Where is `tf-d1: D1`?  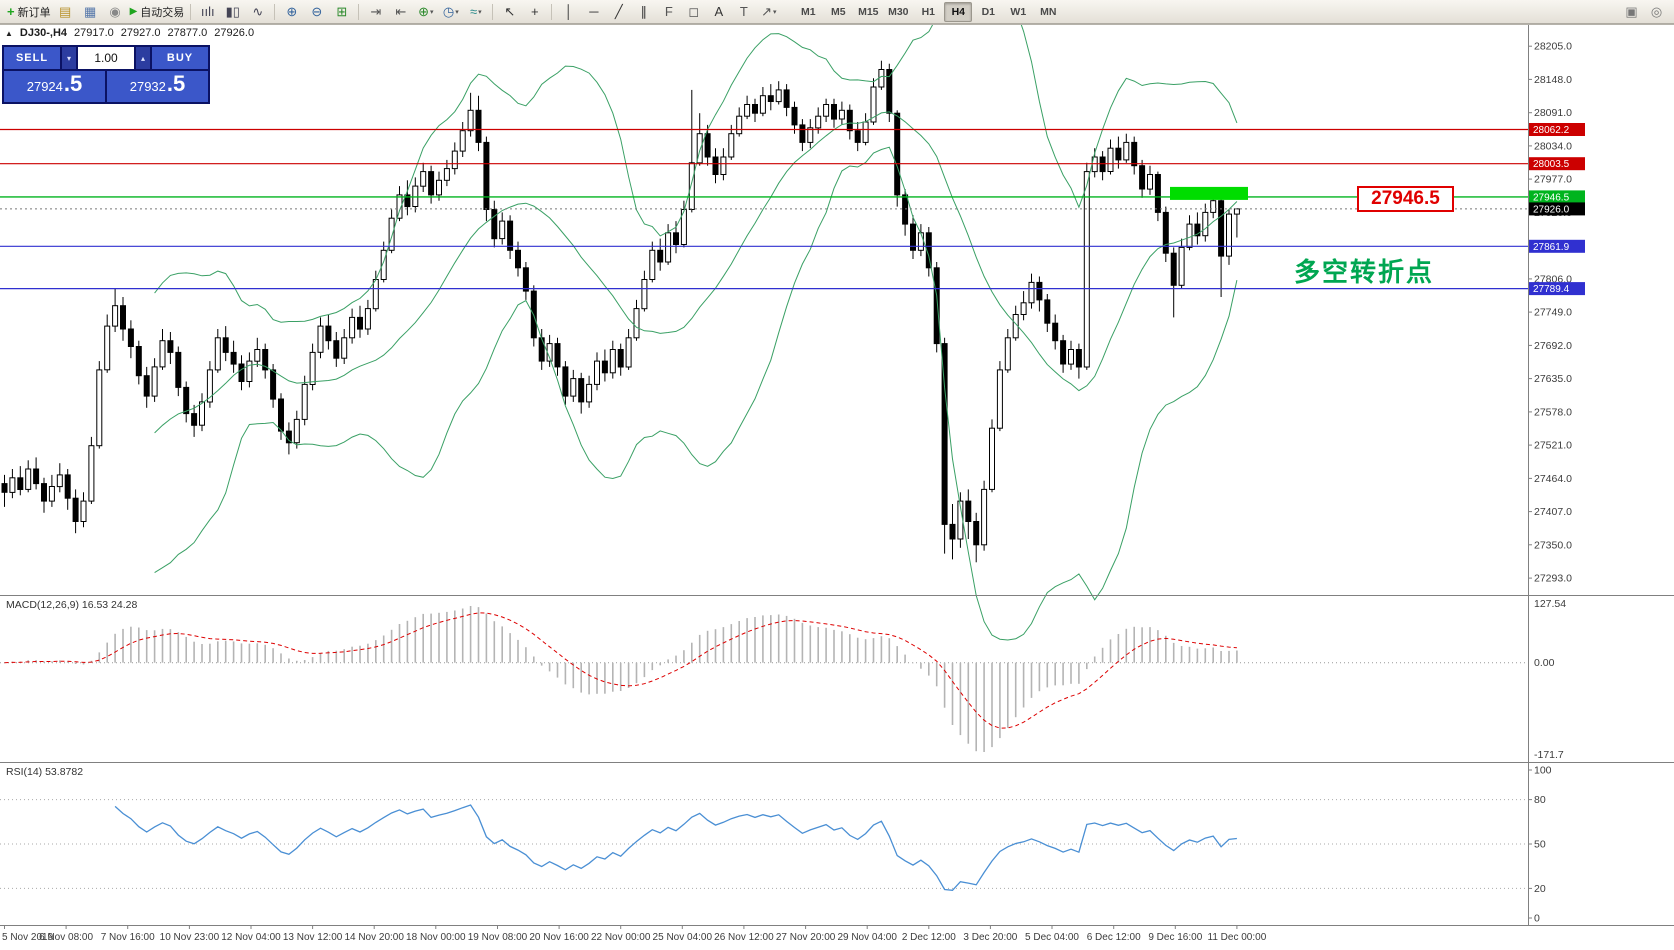 tf-d1: D1 is located at coordinates (988, 11).